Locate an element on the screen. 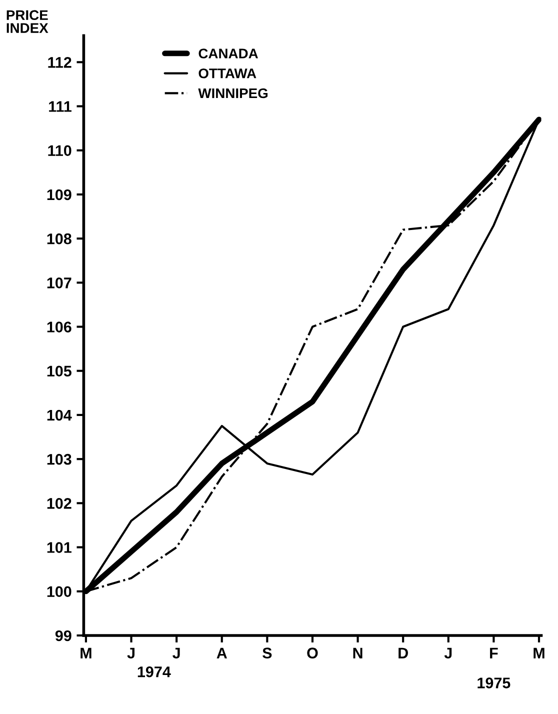  text: 1975 is located at coordinates (494, 683).